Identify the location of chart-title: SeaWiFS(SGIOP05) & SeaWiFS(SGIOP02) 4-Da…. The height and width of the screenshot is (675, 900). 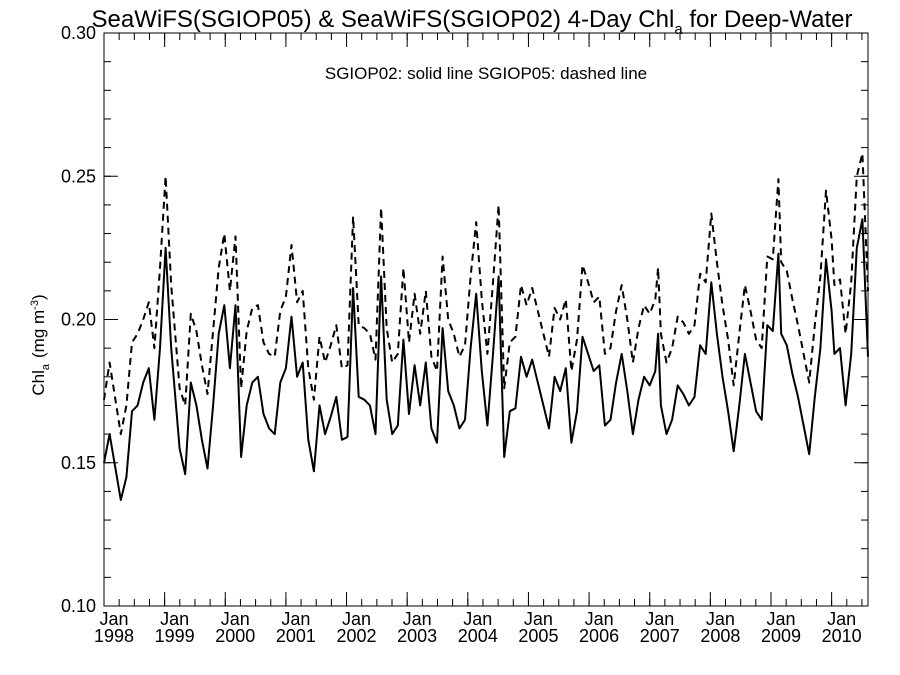
(472, 22).